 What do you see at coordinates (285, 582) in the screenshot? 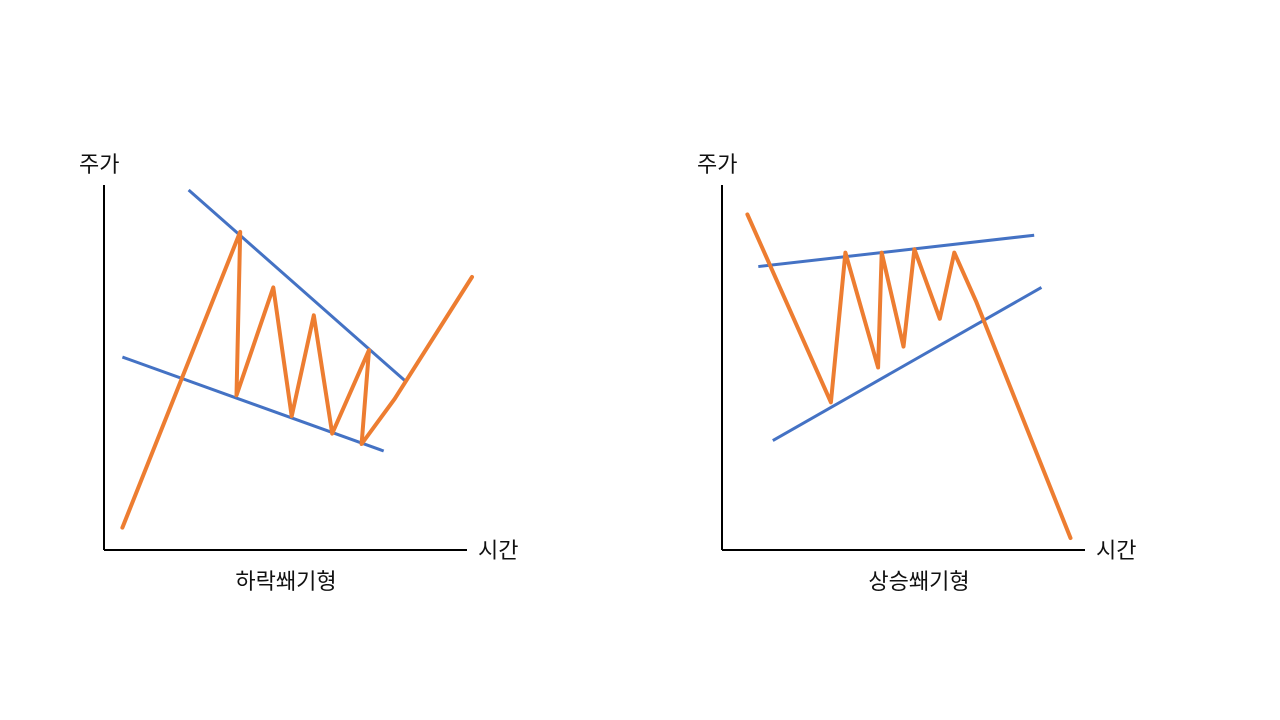
I see `left-caption: 하락쐐기형` at bounding box center [285, 582].